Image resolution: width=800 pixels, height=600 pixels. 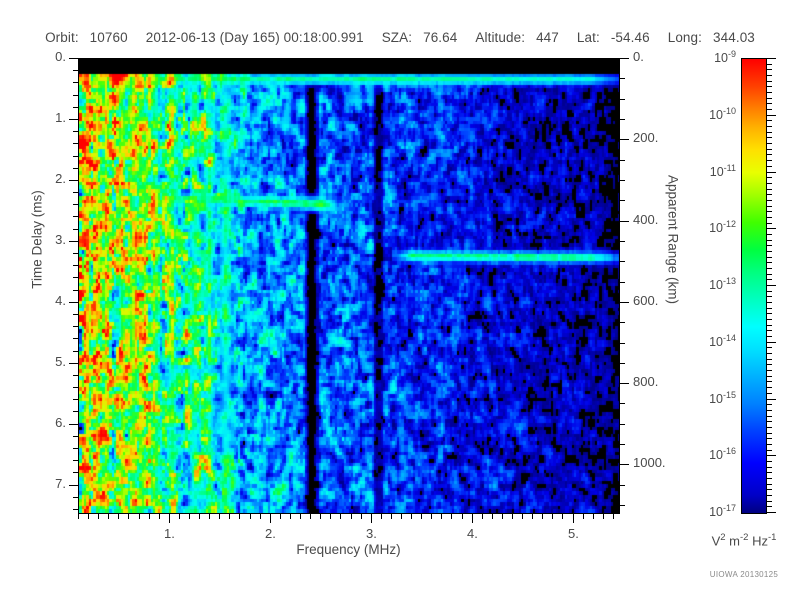 I want to click on colorbar-tick-label-5: 10-14, so click(x=722, y=341).